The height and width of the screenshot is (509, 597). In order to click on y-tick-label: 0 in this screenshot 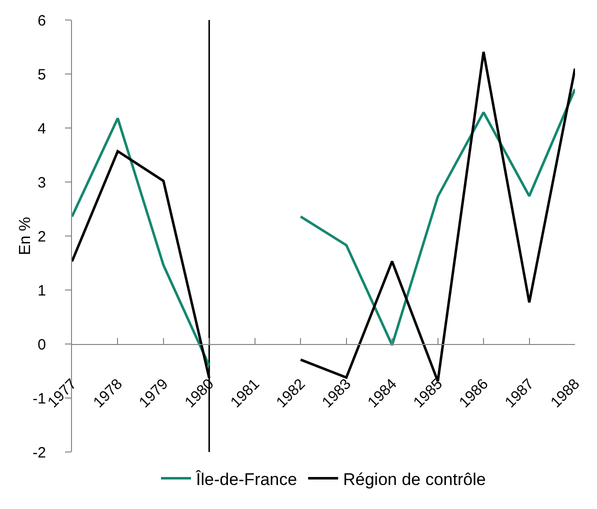, I will do `click(42, 345)`.